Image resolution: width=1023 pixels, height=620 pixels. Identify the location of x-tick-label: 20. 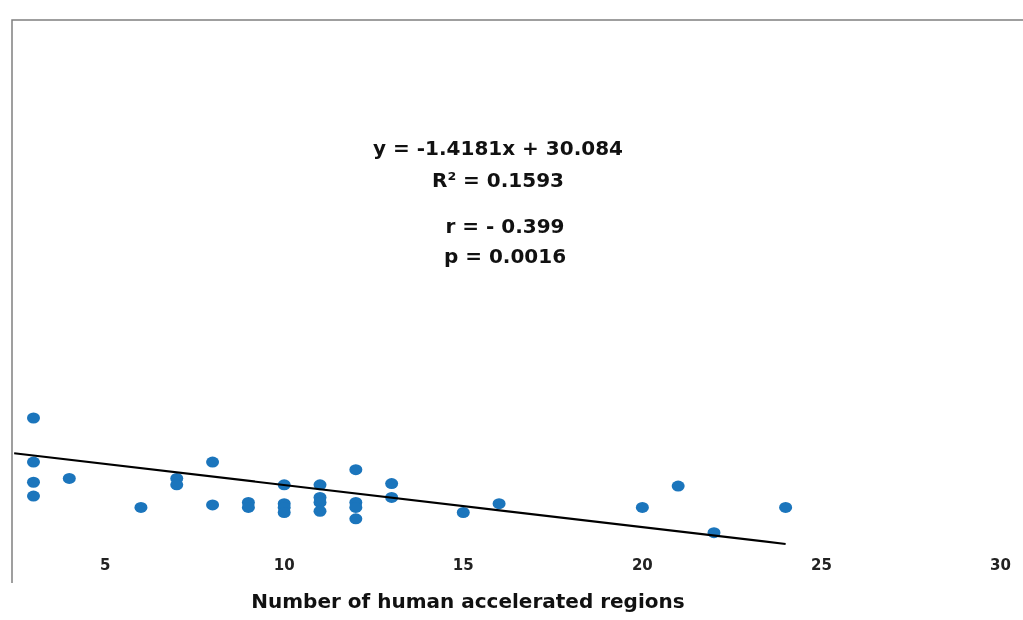
(642, 565).